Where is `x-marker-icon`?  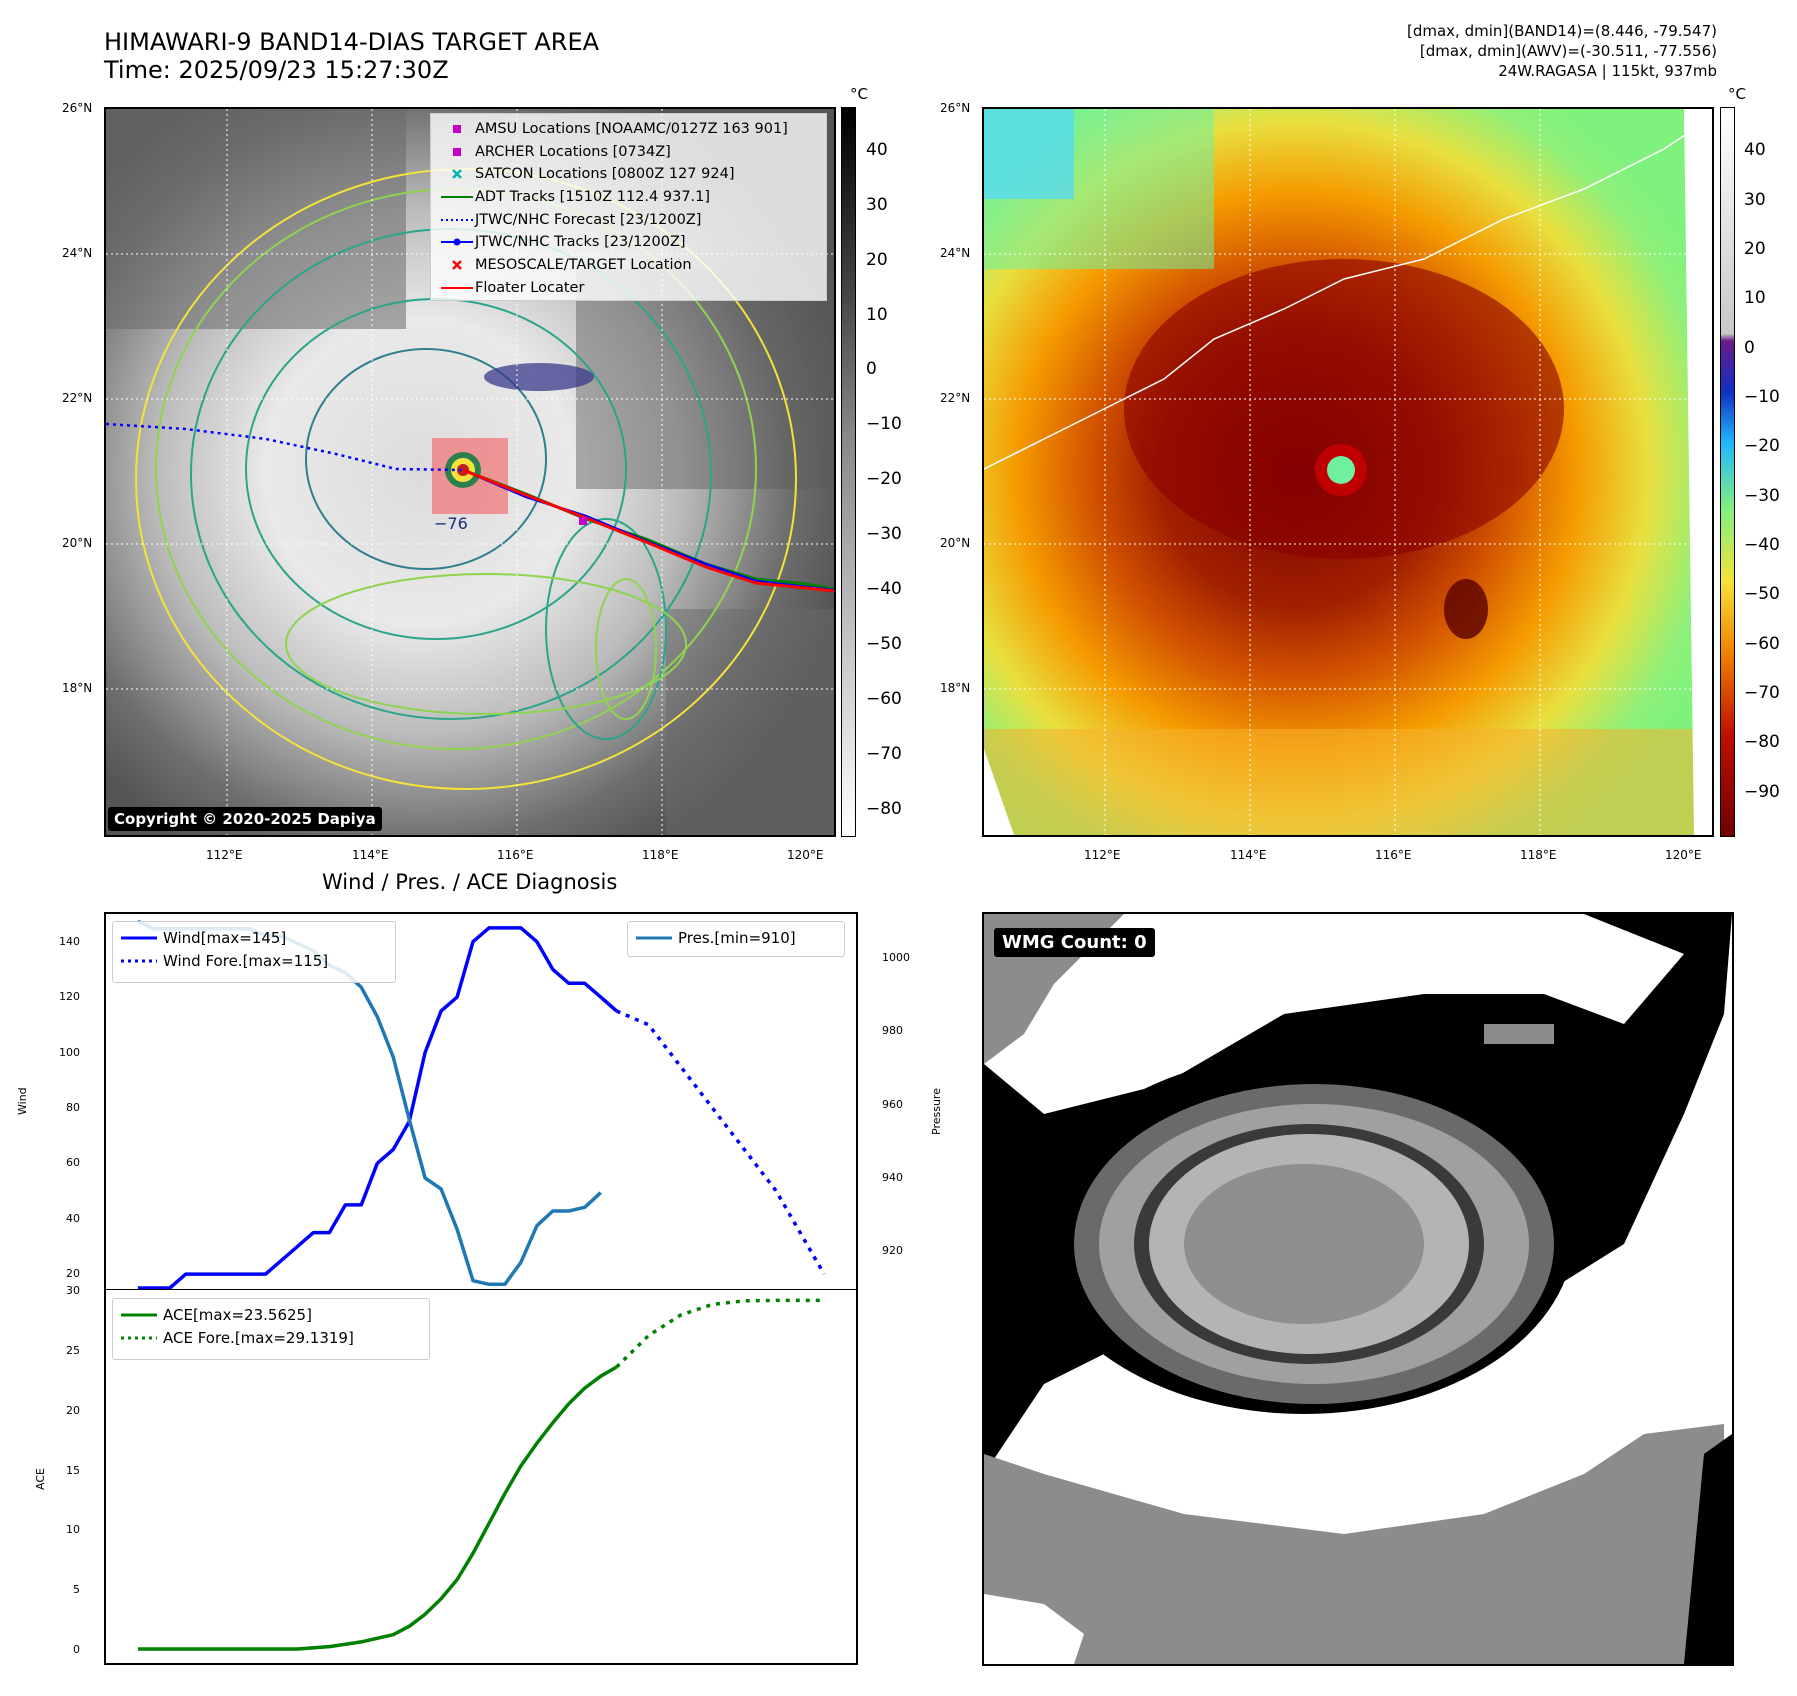 x-marker-icon is located at coordinates (457, 174).